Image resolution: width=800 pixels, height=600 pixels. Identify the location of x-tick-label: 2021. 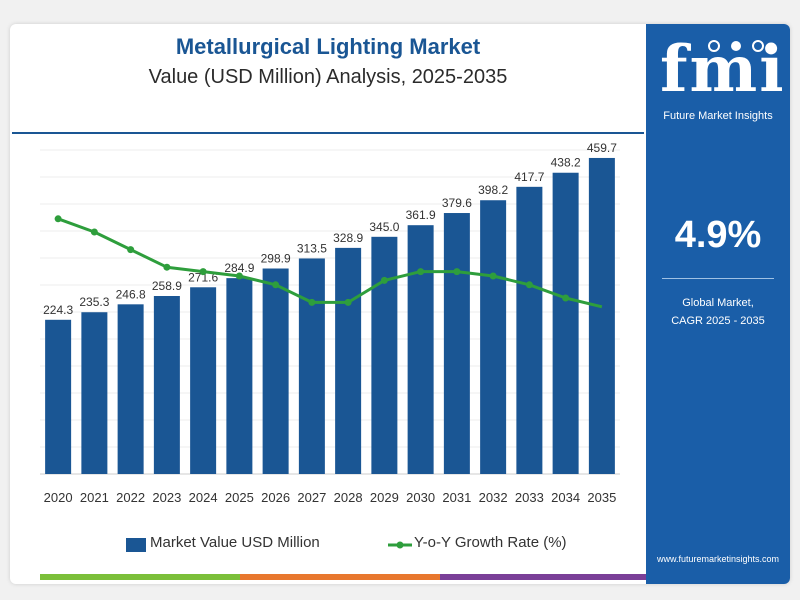
(94, 497).